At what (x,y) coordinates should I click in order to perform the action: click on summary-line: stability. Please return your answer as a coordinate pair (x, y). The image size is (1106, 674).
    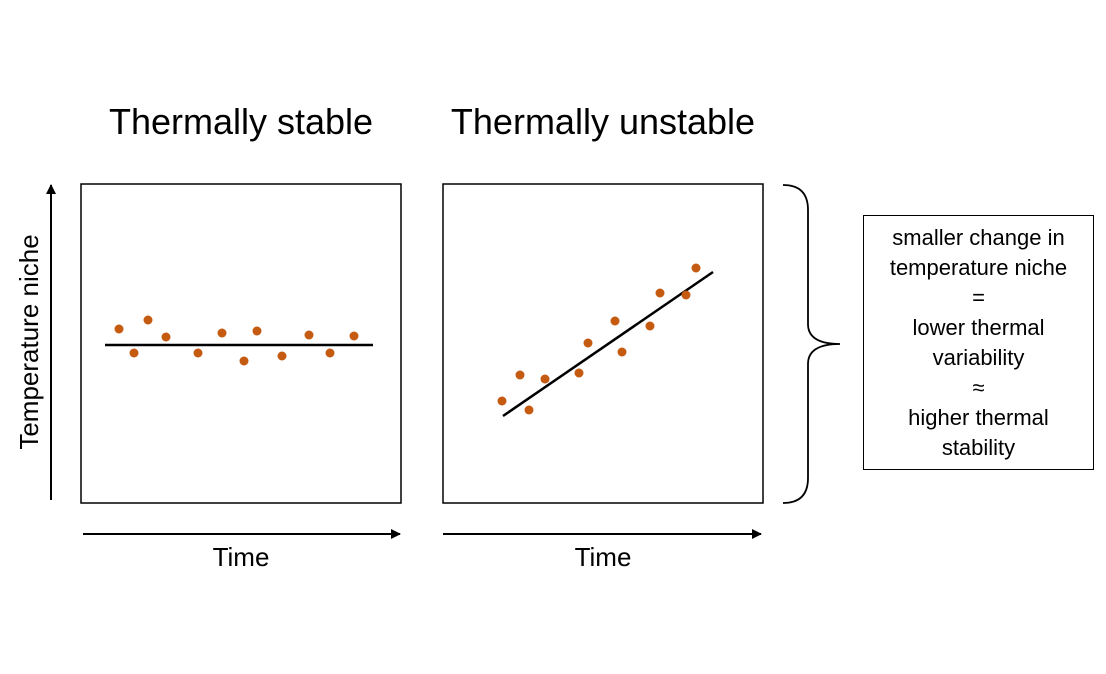
    Looking at the image, I should click on (978, 447).